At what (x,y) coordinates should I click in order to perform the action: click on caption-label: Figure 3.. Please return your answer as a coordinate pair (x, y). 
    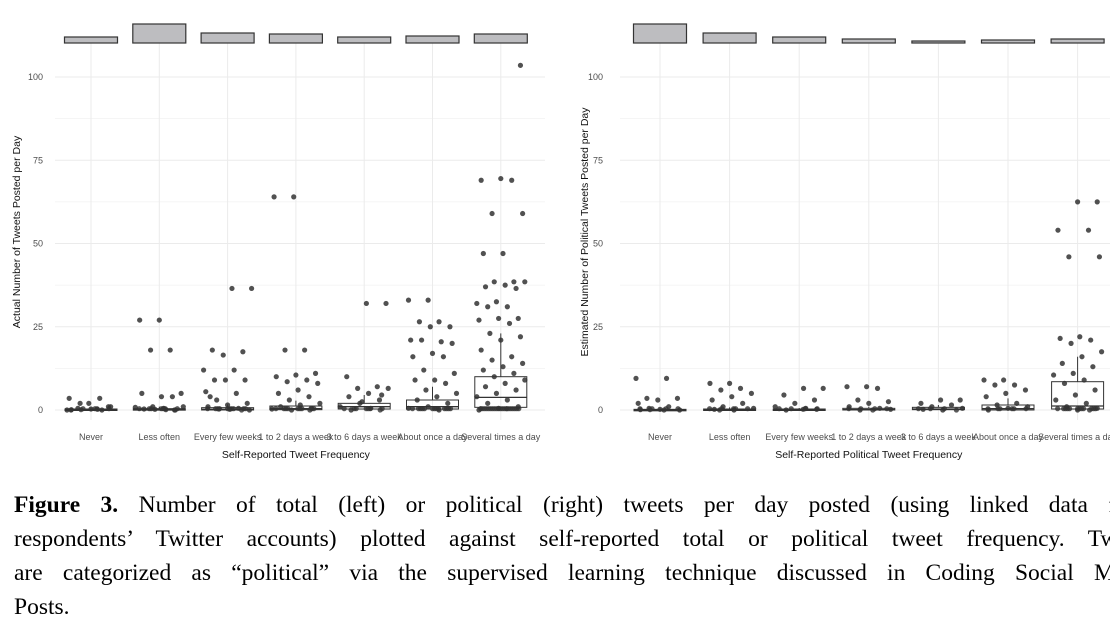
    Looking at the image, I should click on (66, 505).